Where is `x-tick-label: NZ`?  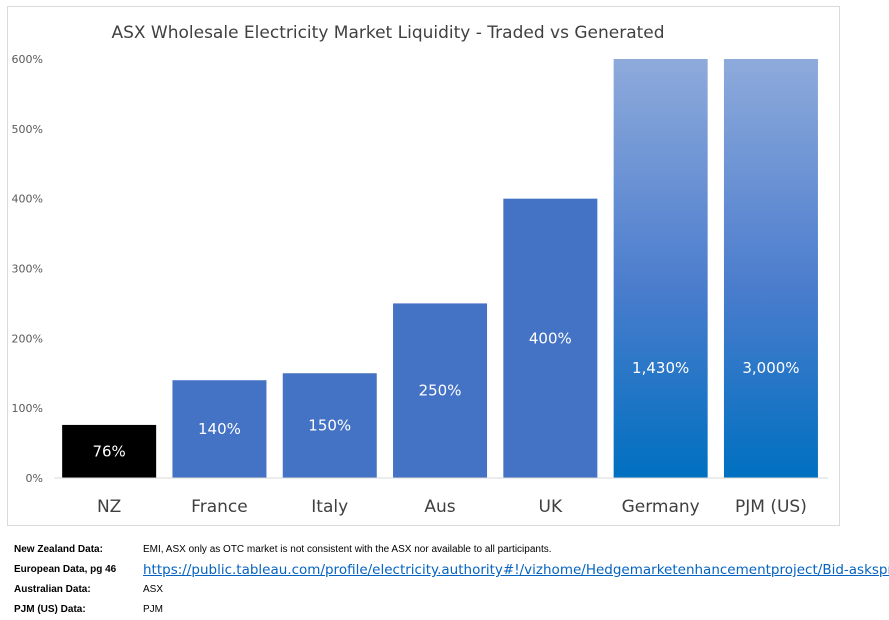 x-tick-label: NZ is located at coordinates (109, 507).